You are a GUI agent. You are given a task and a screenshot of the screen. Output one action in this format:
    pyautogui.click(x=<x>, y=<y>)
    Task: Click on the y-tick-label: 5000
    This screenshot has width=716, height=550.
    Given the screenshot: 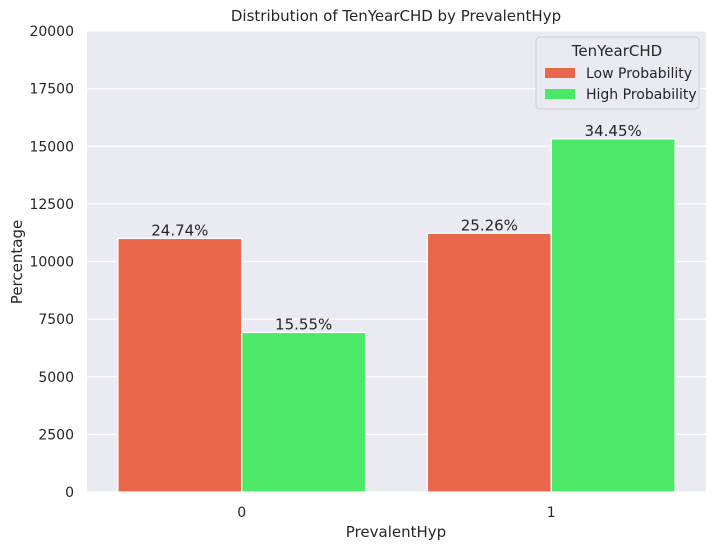 What is the action you would take?
    pyautogui.click(x=56, y=378)
    